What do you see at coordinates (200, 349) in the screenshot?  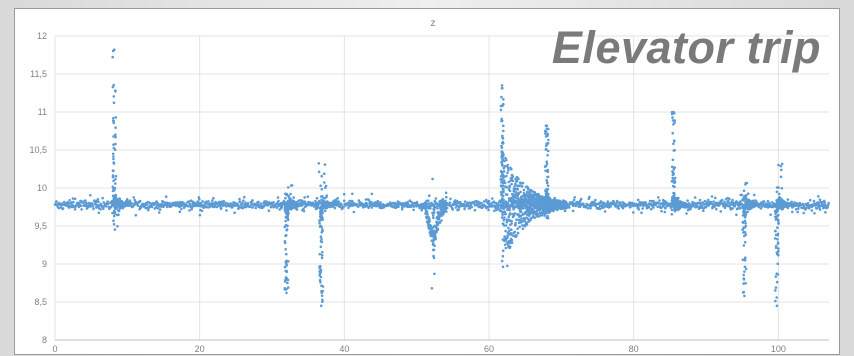 I see `x-tick-label: 20` at bounding box center [200, 349].